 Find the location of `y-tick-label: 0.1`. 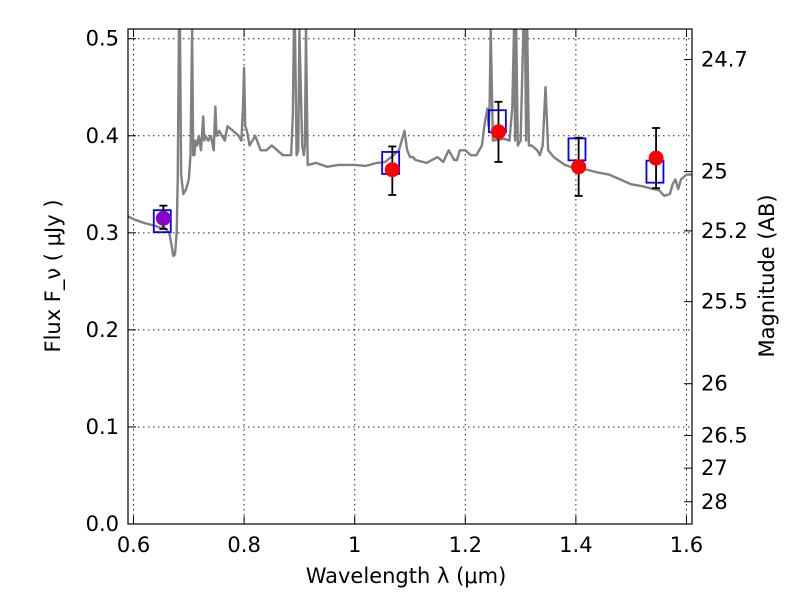

y-tick-label: 0.1 is located at coordinates (102, 427).